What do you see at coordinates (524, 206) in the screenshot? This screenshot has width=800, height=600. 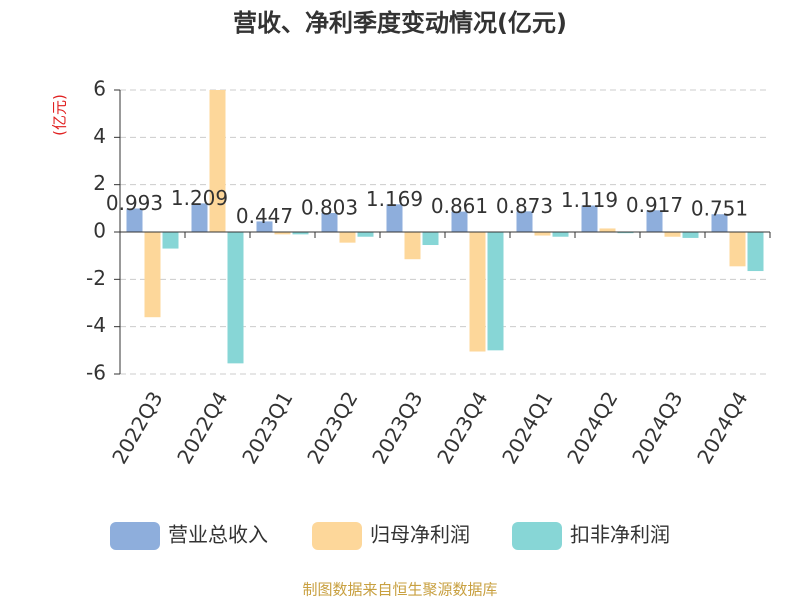 I see `data-label: 0.873` at bounding box center [524, 206].